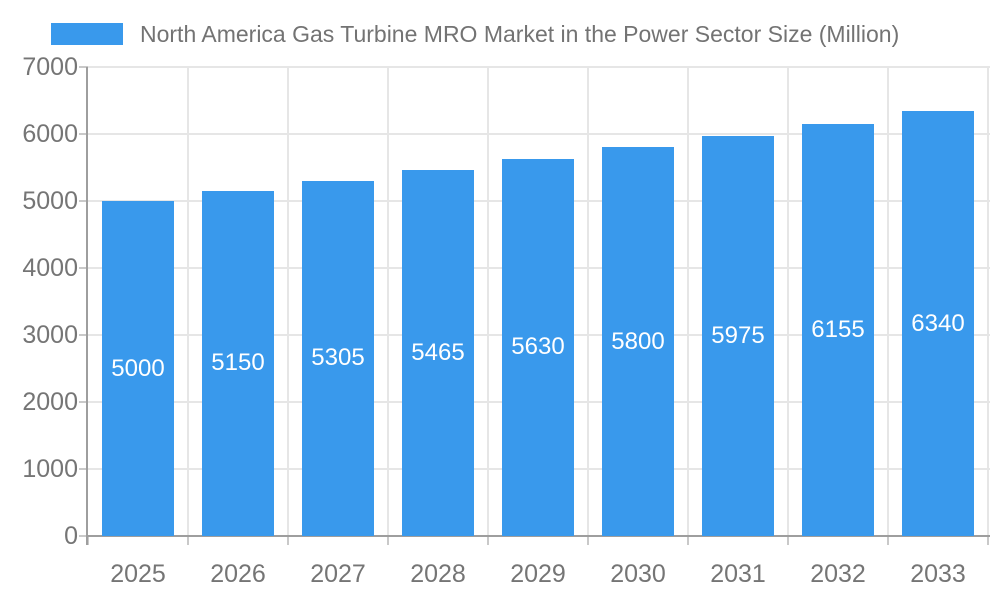 This screenshot has height=600, width=1000. I want to click on bar-value-label: 6155, so click(838, 329).